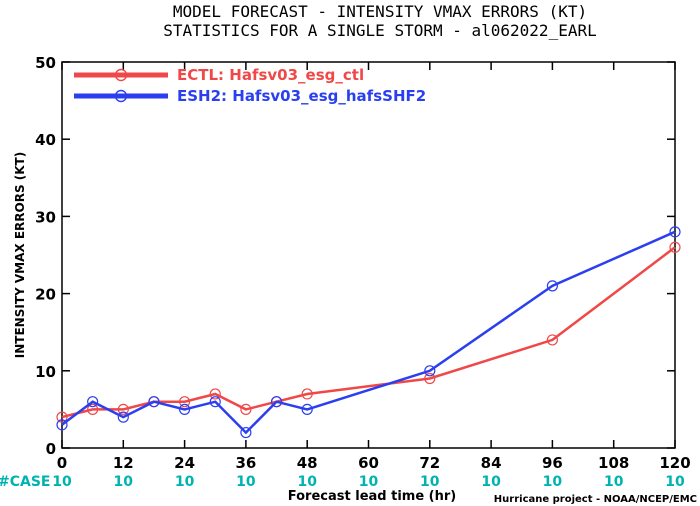  I want to click on legend-label: ESH2: Hafsv03_esg_hafsSHF2, so click(301, 96).